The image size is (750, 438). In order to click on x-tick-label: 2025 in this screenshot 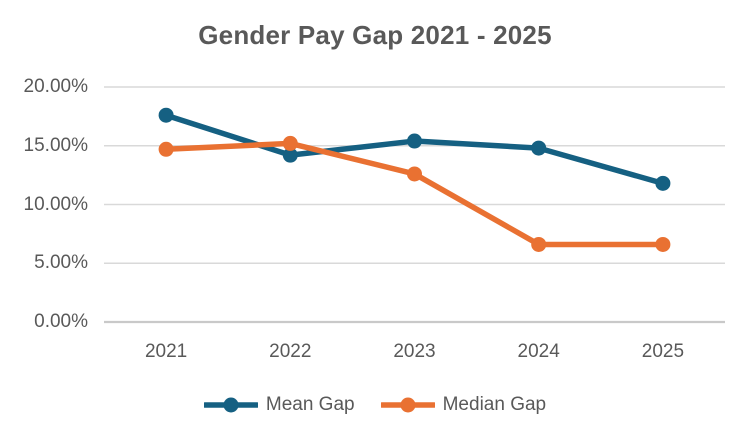, I will do `click(663, 351)`.